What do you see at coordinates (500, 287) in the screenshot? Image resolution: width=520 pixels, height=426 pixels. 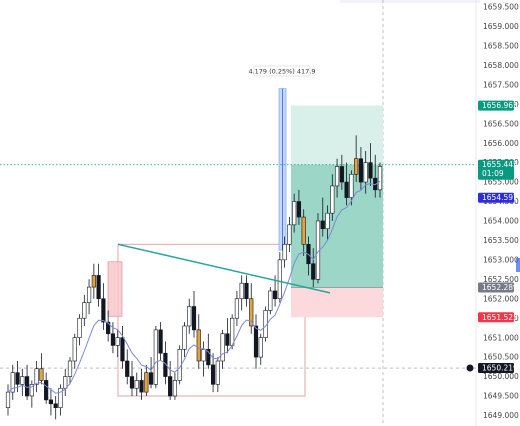 I see `price-badge-label: 1652.289` at bounding box center [500, 287].